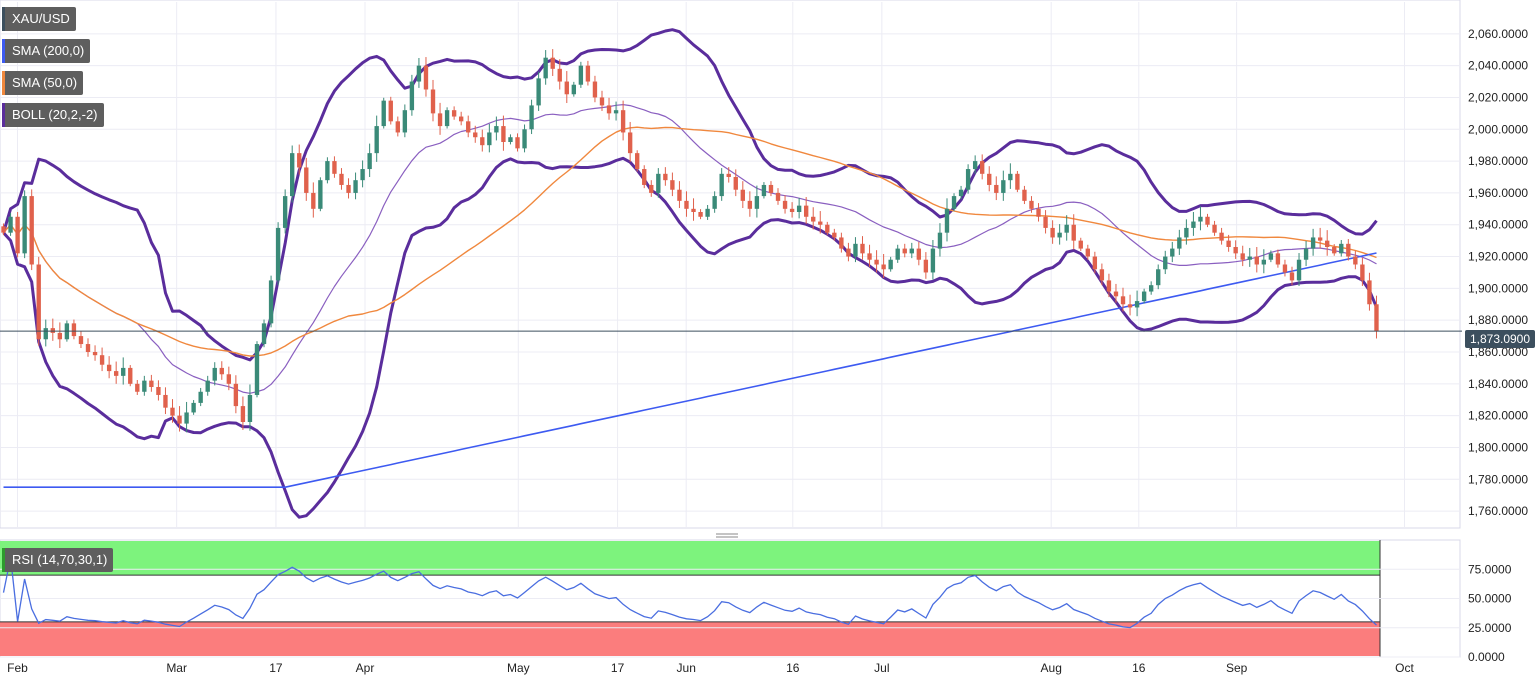 The width and height of the screenshot is (1536, 686). I want to click on legend-boll: BOLL (20,2,-2), so click(53, 115).